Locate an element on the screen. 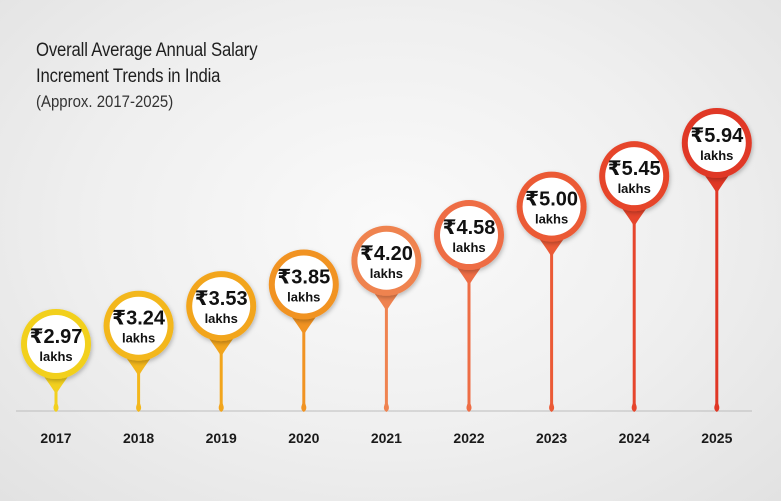 The image size is (781, 501). pin-value-label: ₹4.58 is located at coordinates (469, 228).